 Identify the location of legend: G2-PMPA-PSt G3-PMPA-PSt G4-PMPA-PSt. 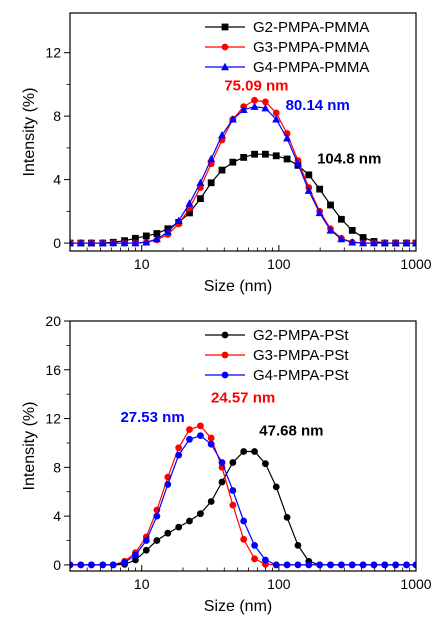
(277, 355).